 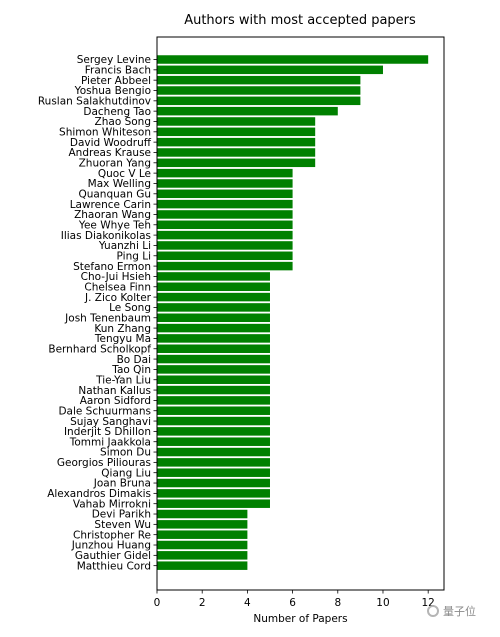 I want to click on x-ticks: 0 2 4 6 8 10 12, so click(x=294, y=599).